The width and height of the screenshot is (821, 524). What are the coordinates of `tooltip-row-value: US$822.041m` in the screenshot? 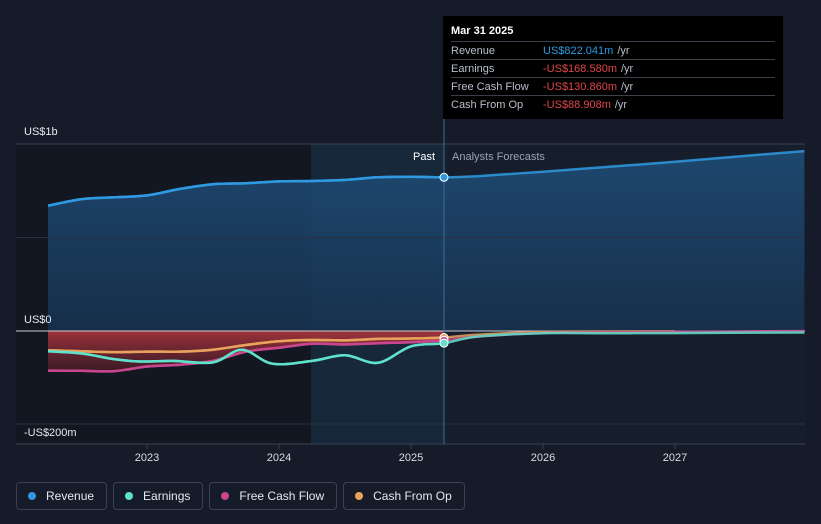 It's located at (578, 50).